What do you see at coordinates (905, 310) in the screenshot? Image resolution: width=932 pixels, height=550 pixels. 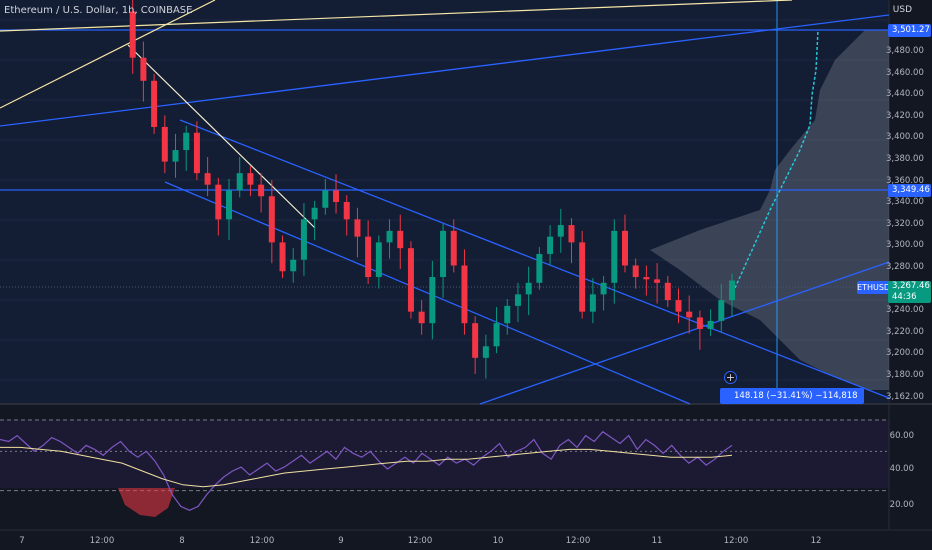 I see `price-tick-label: 3,240.00` at bounding box center [905, 310].